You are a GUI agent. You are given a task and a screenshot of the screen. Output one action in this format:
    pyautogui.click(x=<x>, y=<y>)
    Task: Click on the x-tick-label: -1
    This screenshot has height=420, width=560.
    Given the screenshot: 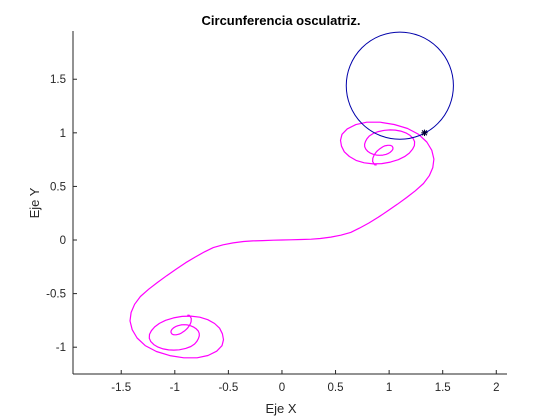 What is the action you would take?
    pyautogui.click(x=175, y=388)
    